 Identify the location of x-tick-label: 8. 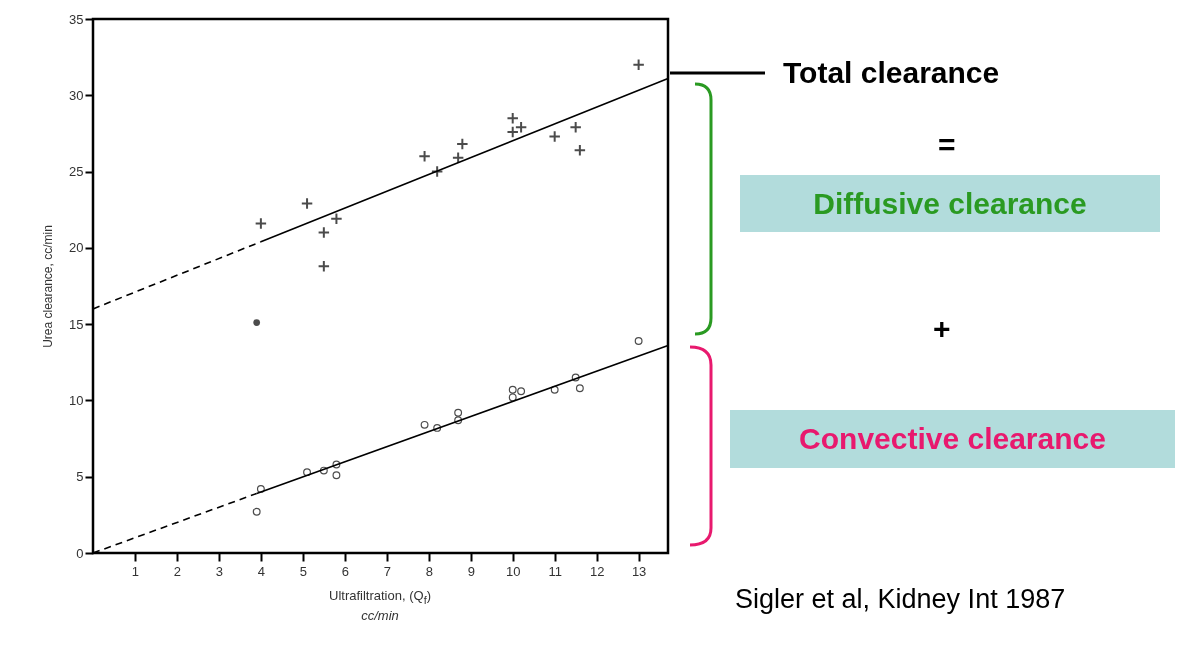
(429, 571).